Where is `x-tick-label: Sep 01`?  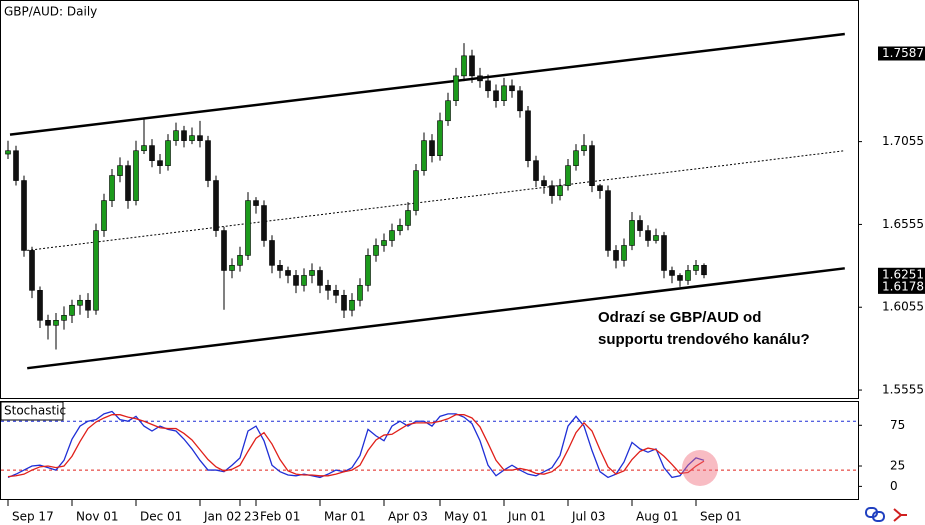
x-tick-label: Sep 01 is located at coordinates (721, 517).